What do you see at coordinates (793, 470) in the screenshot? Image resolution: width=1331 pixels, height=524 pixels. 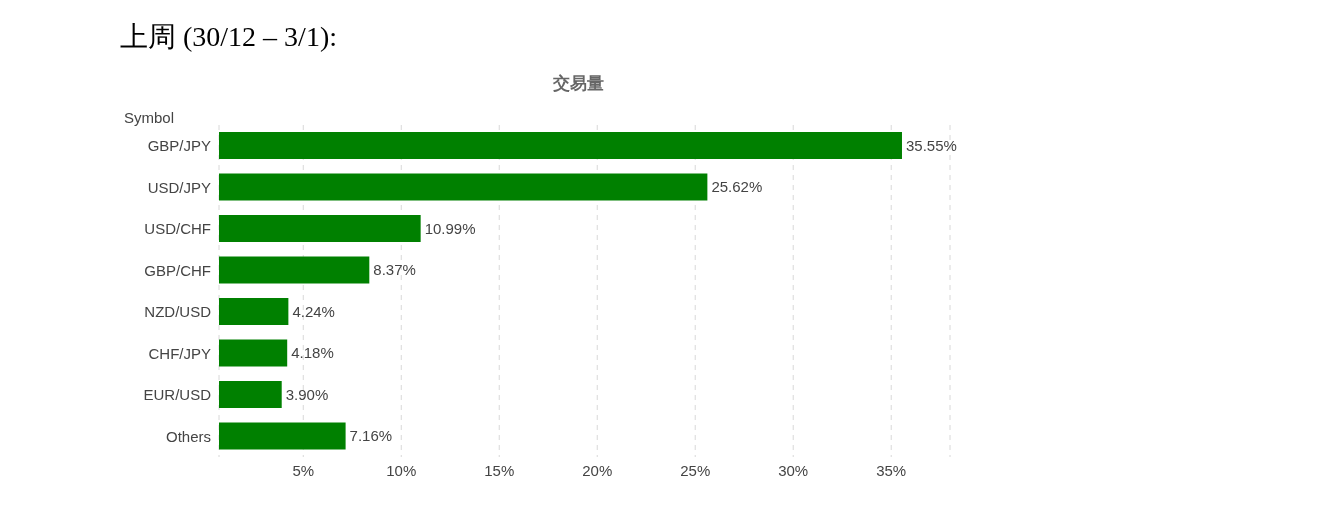 I see `x-tick-label: 30%` at bounding box center [793, 470].